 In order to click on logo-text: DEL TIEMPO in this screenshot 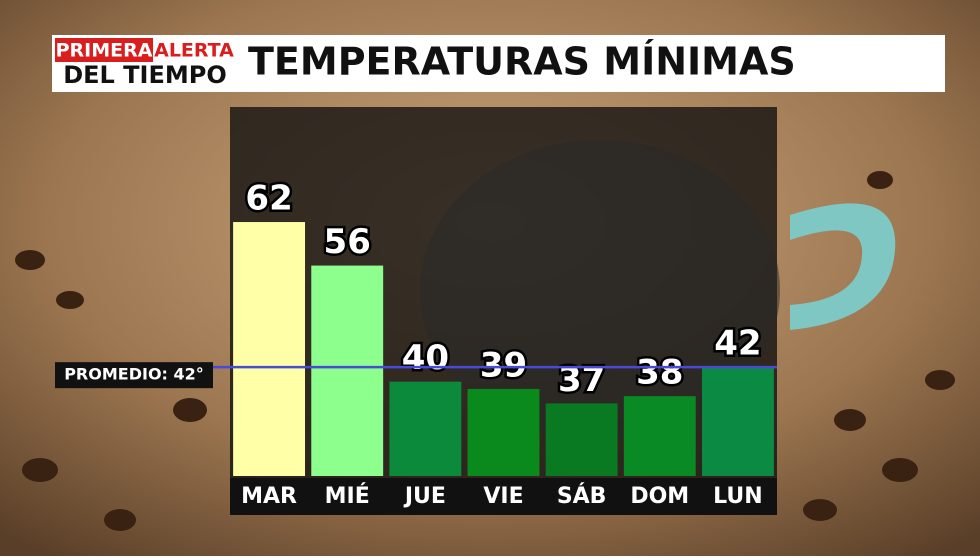, I will do `click(145, 75)`.